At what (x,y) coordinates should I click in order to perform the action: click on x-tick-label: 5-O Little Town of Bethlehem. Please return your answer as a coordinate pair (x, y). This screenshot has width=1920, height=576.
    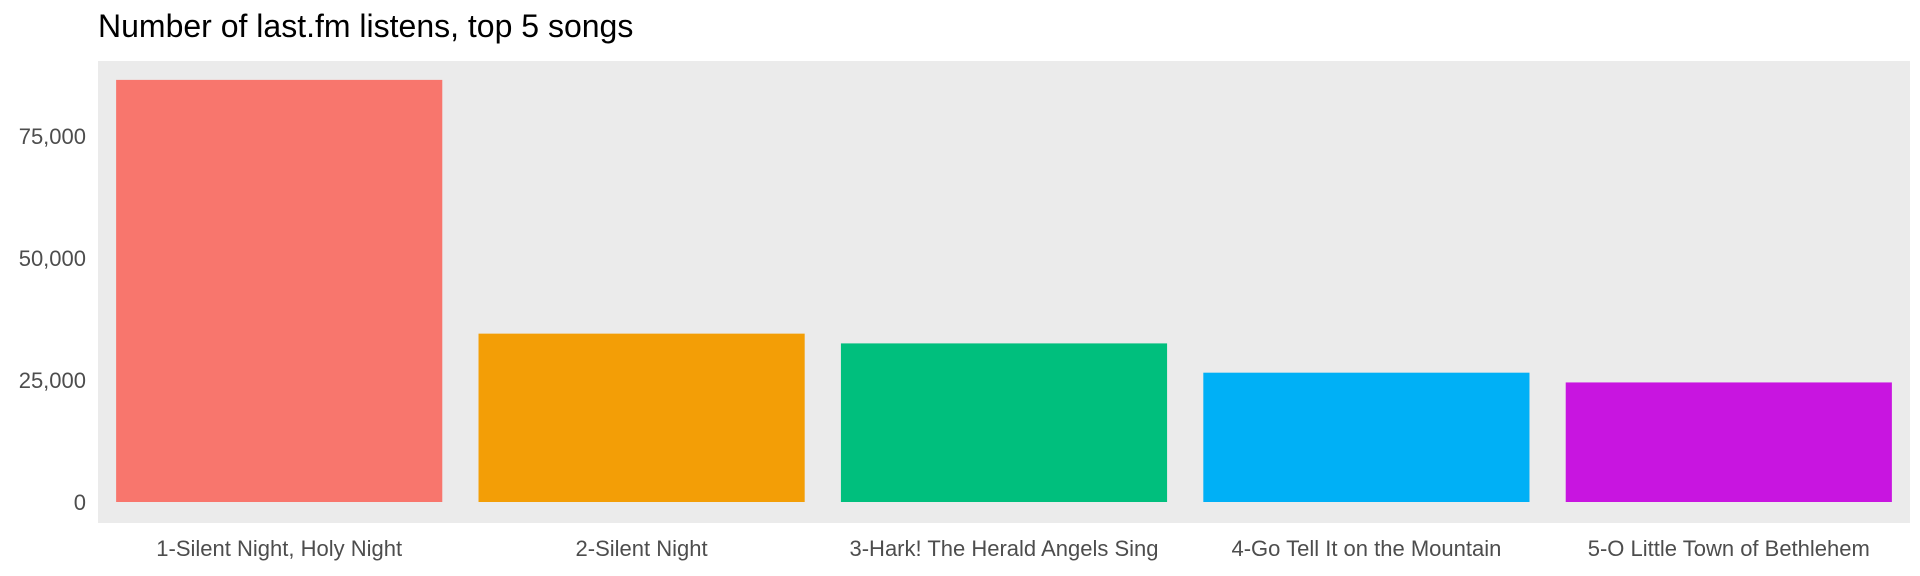
    Looking at the image, I should click on (1729, 548).